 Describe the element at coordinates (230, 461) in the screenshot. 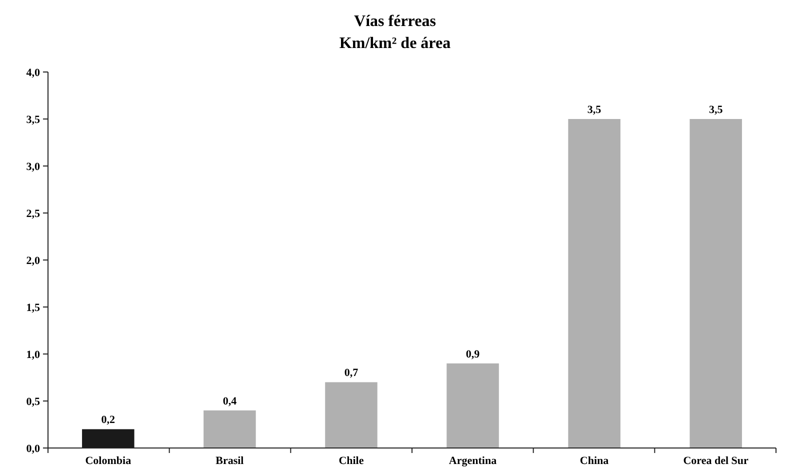

I see `x-tick-label: Brasil` at that location.